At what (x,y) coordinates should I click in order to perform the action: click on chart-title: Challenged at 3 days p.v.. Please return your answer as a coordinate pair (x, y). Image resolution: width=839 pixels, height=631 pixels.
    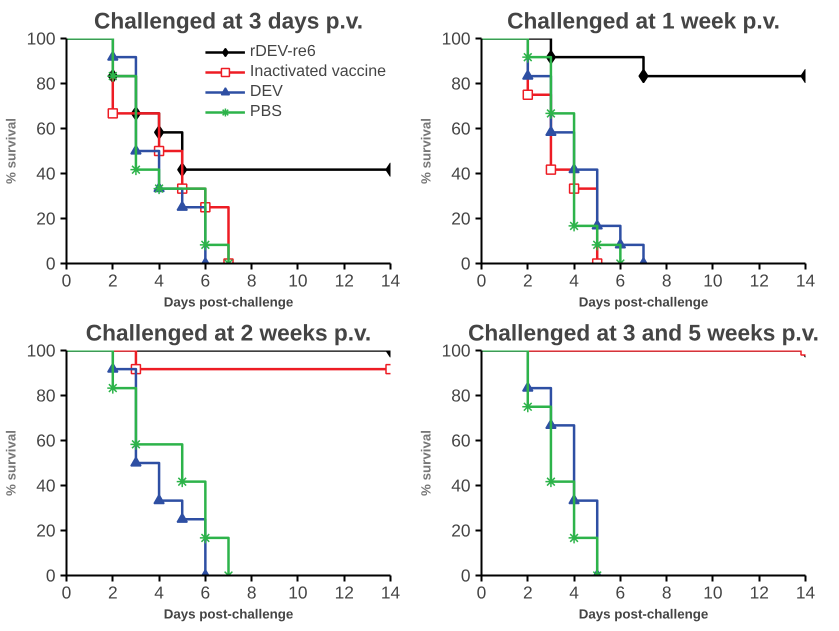
    Looking at the image, I should click on (229, 21).